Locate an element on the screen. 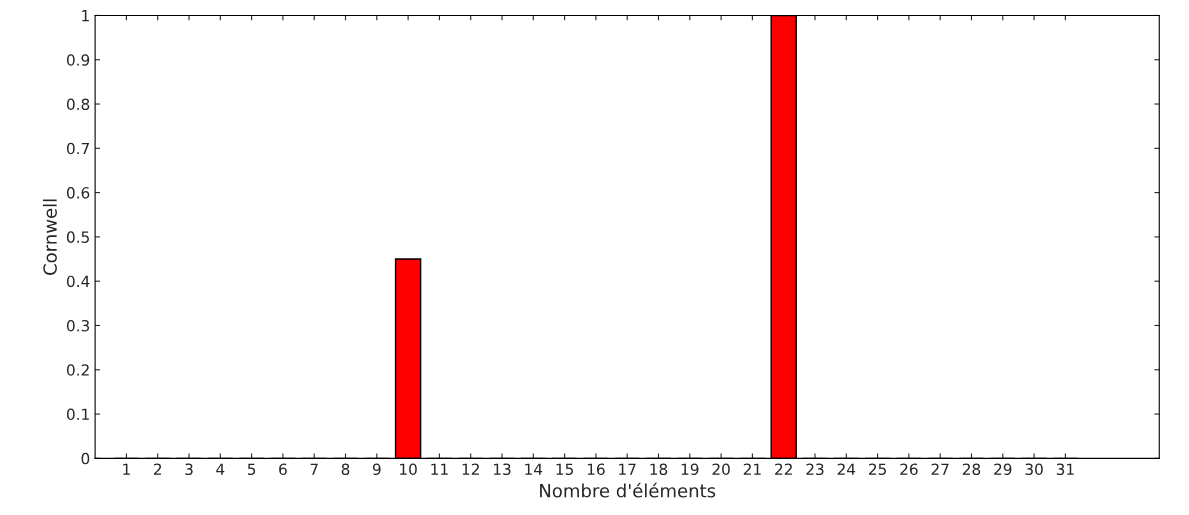 This screenshot has height=515, width=1189. x-tick-label: 3 is located at coordinates (189, 469).